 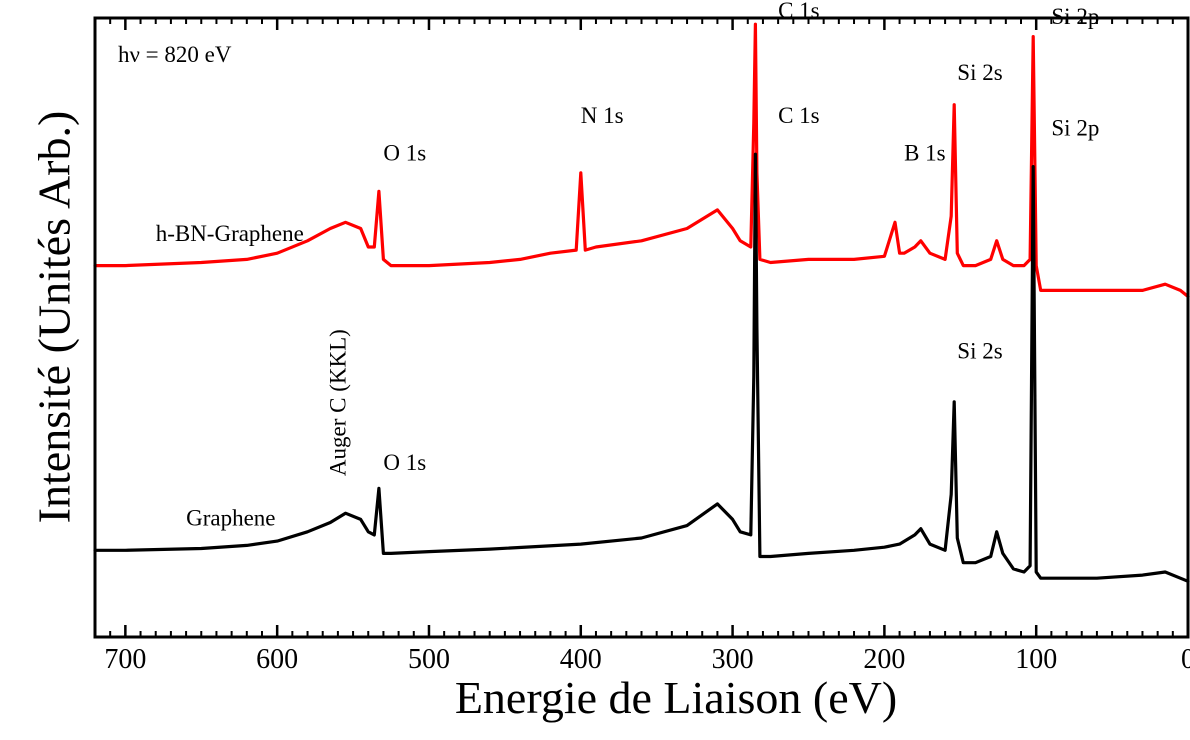 What do you see at coordinates (602, 115) in the screenshot?
I see `peak-label: N 1s` at bounding box center [602, 115].